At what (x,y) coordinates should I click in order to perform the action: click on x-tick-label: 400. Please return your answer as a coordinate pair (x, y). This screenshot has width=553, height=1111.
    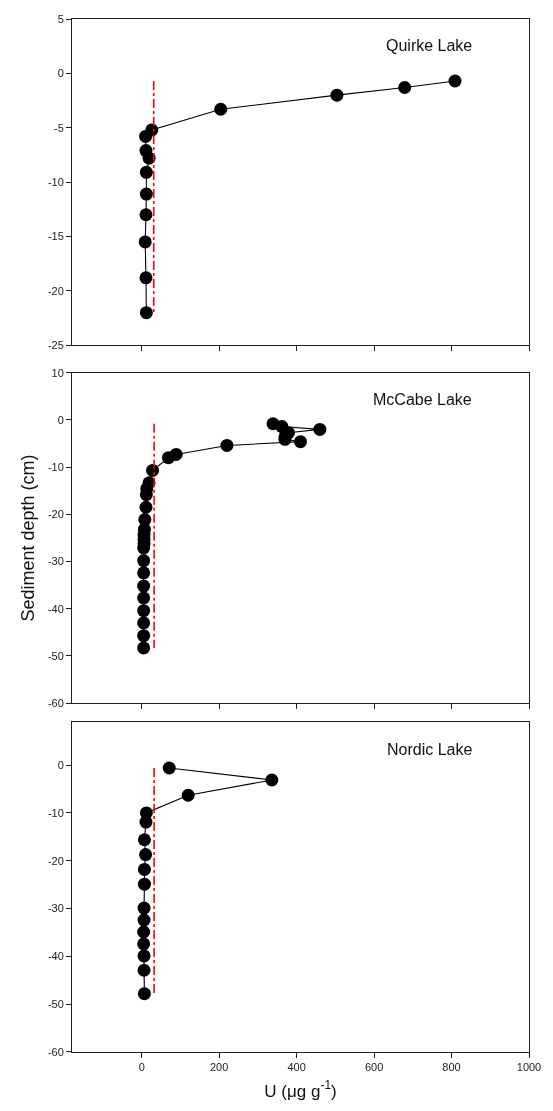
    Looking at the image, I should click on (296, 1067).